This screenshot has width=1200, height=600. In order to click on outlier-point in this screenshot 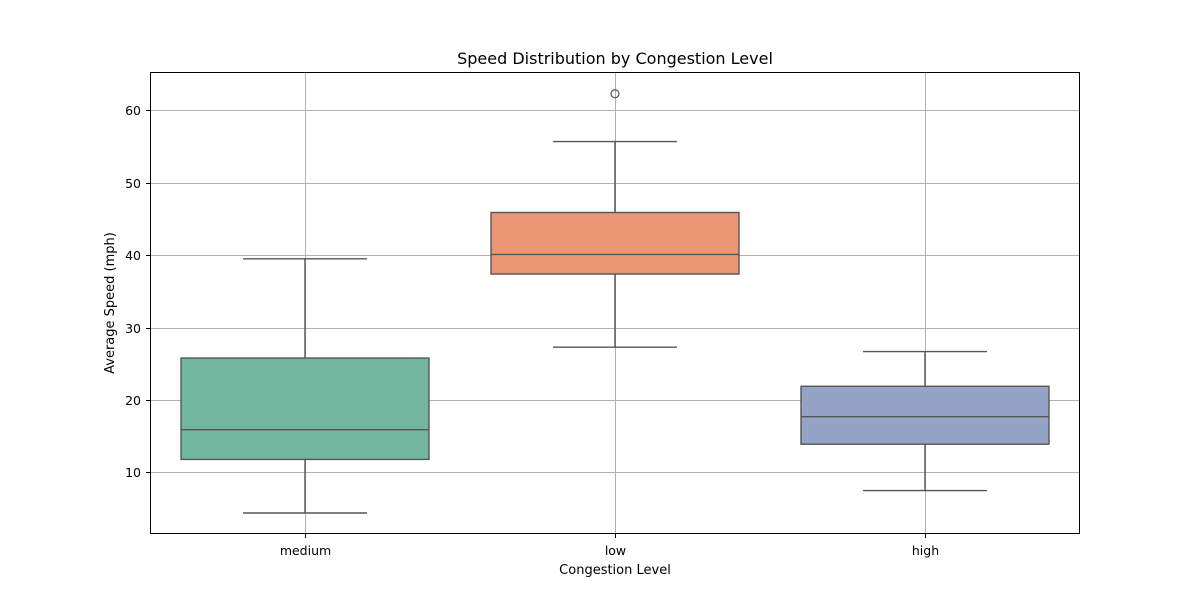, I will do `click(615, 94)`.